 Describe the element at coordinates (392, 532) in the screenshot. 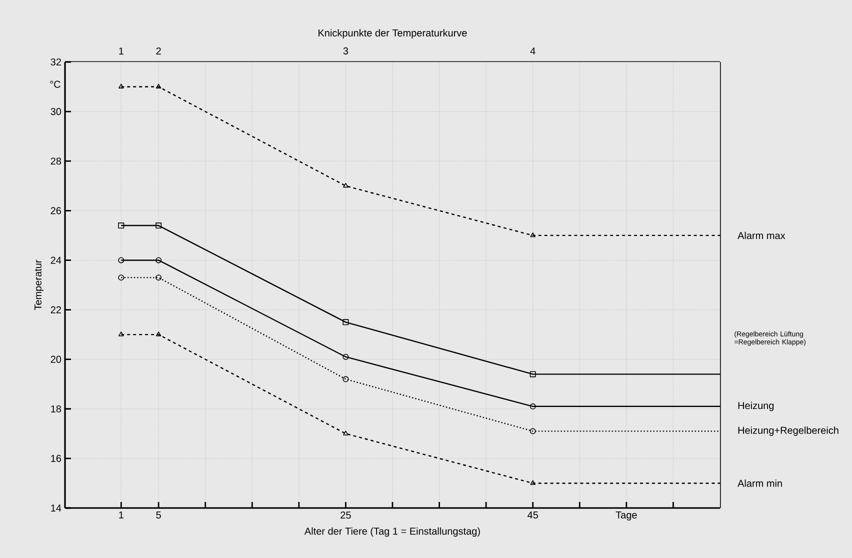

I see `x-axis-title: Alter der Tiere (Tag 1 = Einstallungstag)` at that location.